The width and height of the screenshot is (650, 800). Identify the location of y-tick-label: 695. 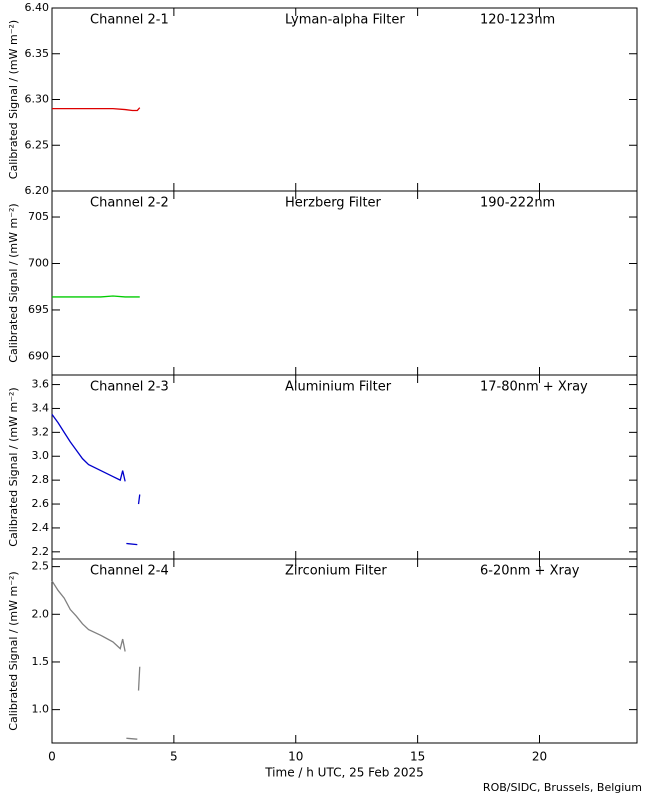
(38, 309).